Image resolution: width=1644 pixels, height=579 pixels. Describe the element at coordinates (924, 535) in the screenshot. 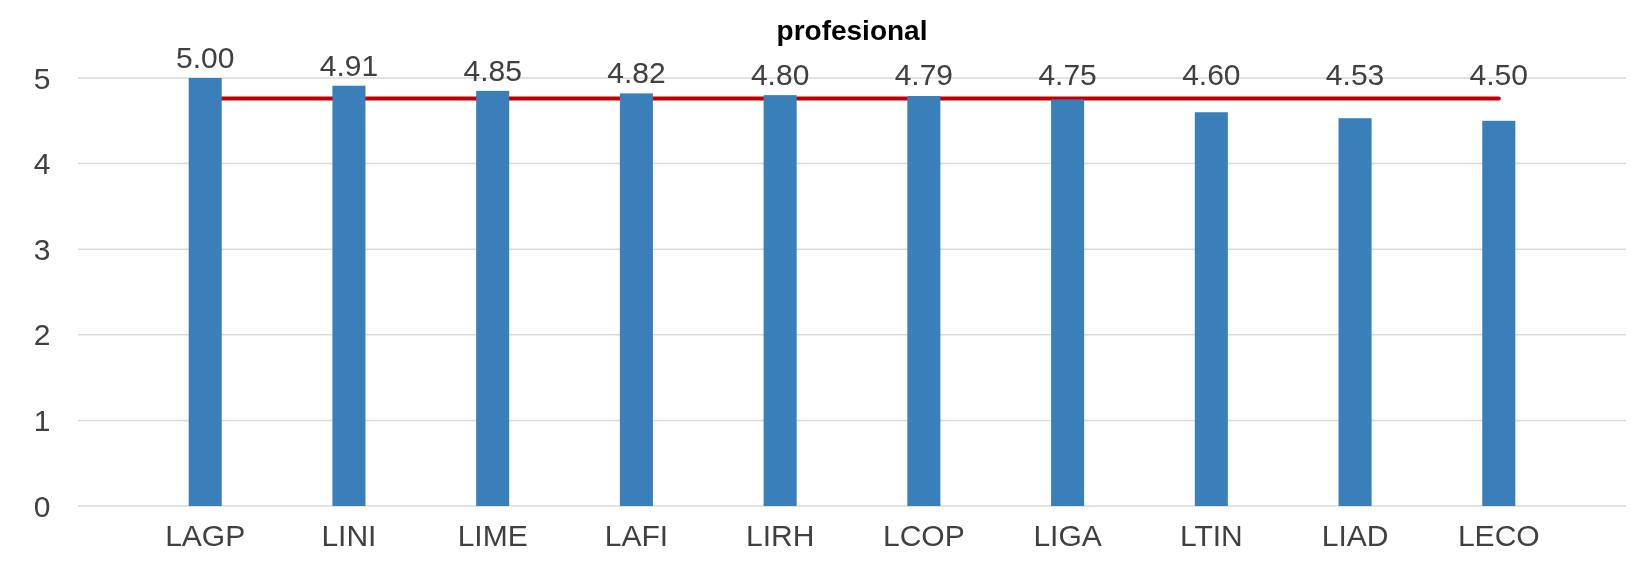

I see `x-tick-label: LCOP` at that location.